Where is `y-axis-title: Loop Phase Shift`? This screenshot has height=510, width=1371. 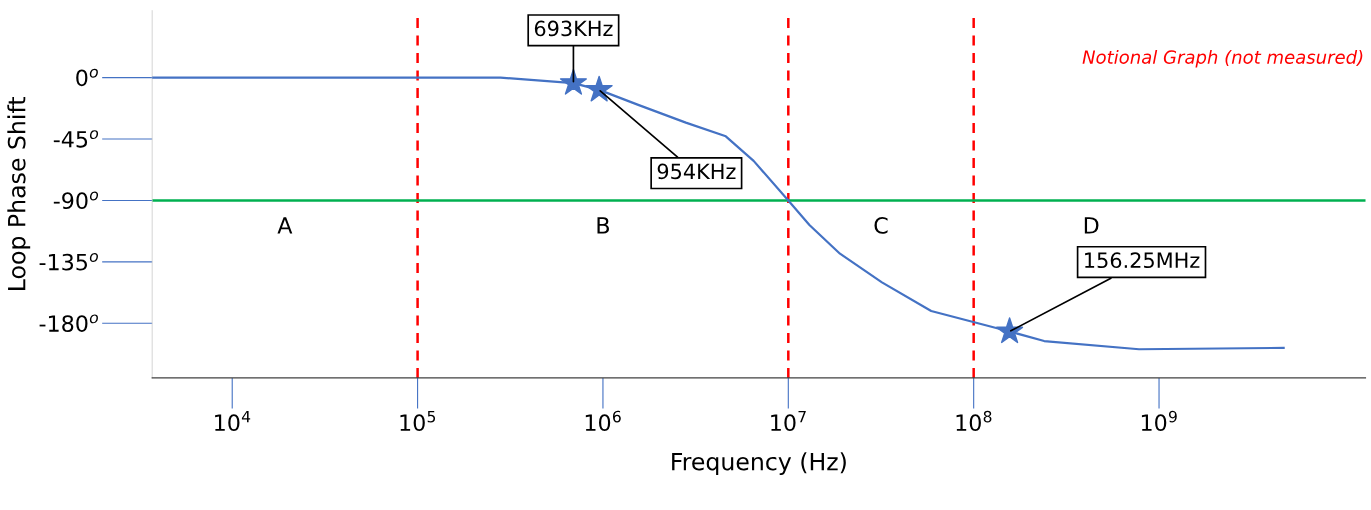
y-axis-title: Loop Phase Shift is located at coordinates (19, 193).